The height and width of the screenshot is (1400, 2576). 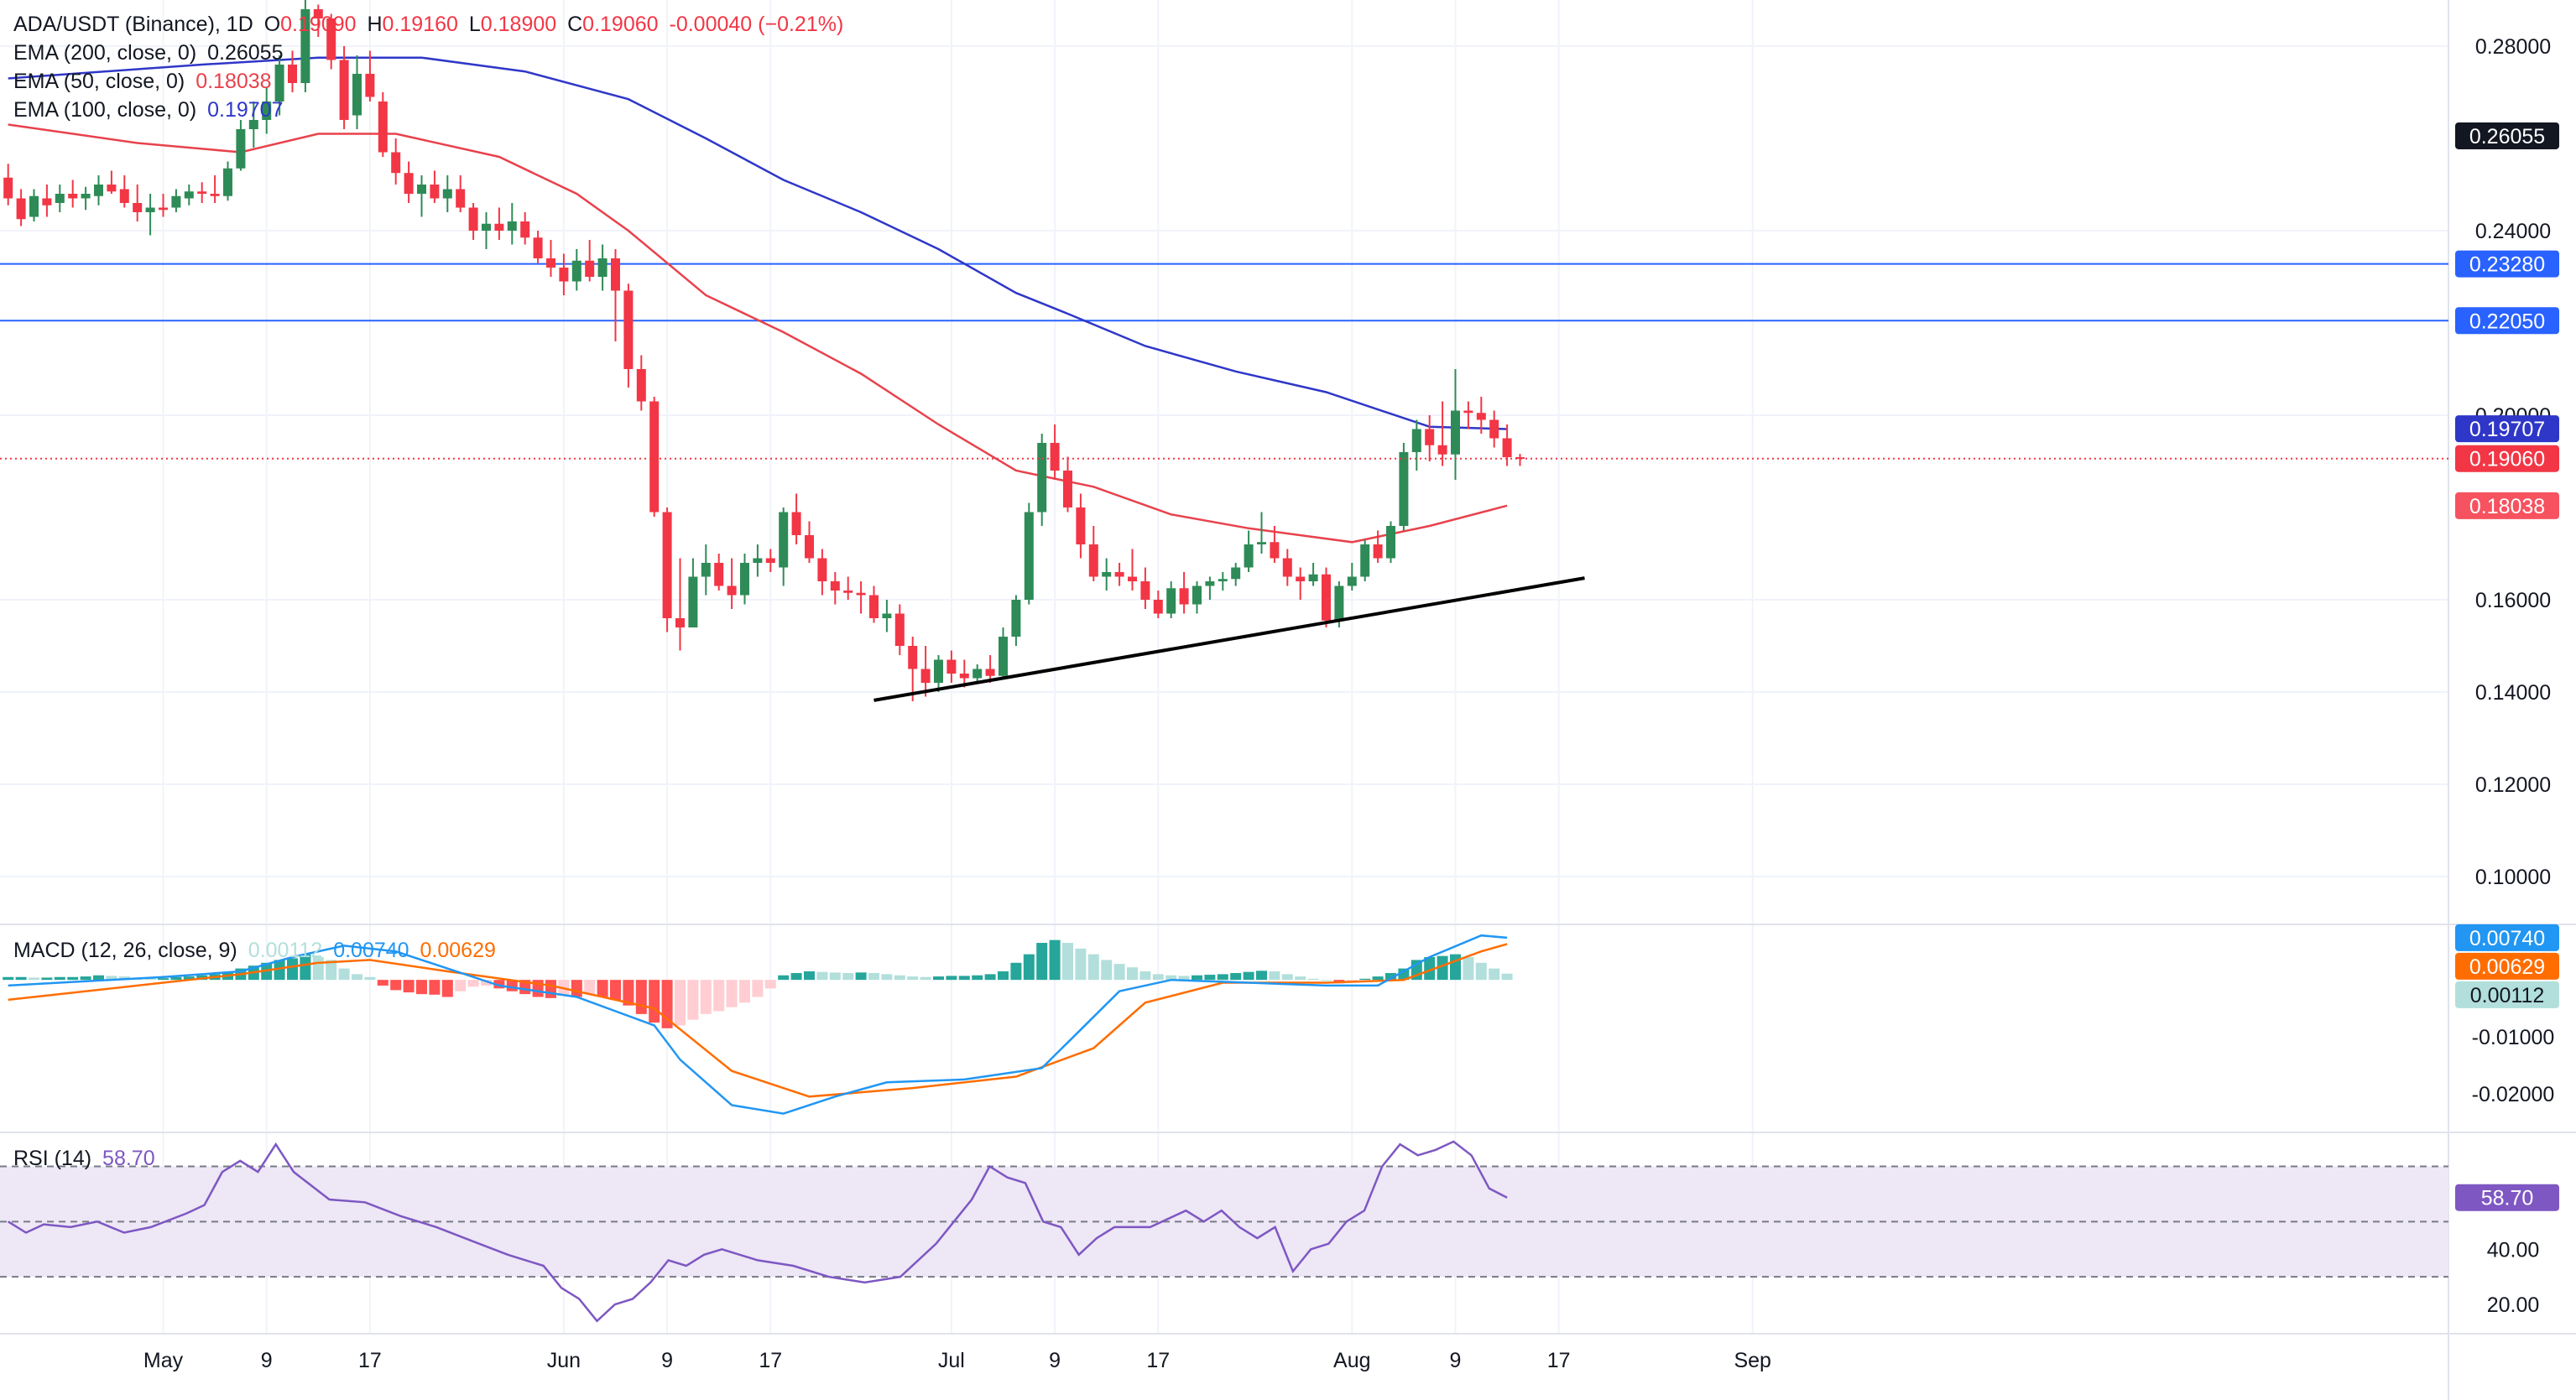 I want to click on macd-pane, so click(x=758, y=1024).